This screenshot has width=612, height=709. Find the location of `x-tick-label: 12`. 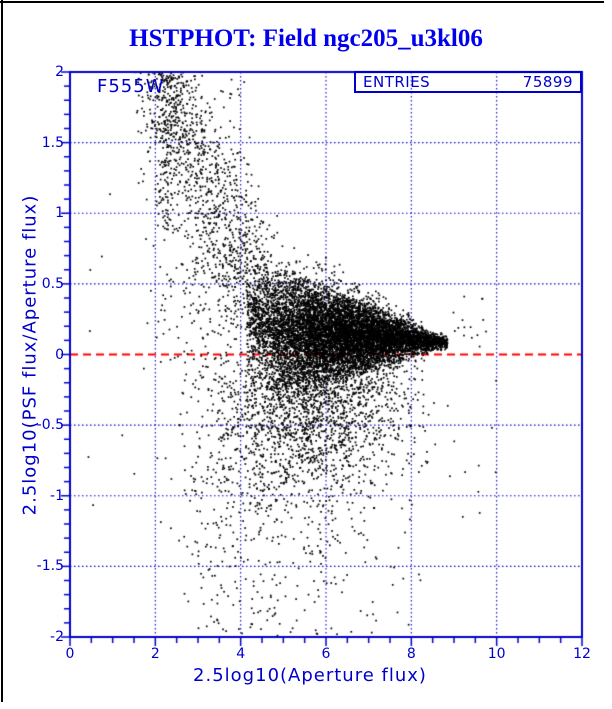

x-tick-label: 12 is located at coordinates (582, 654).